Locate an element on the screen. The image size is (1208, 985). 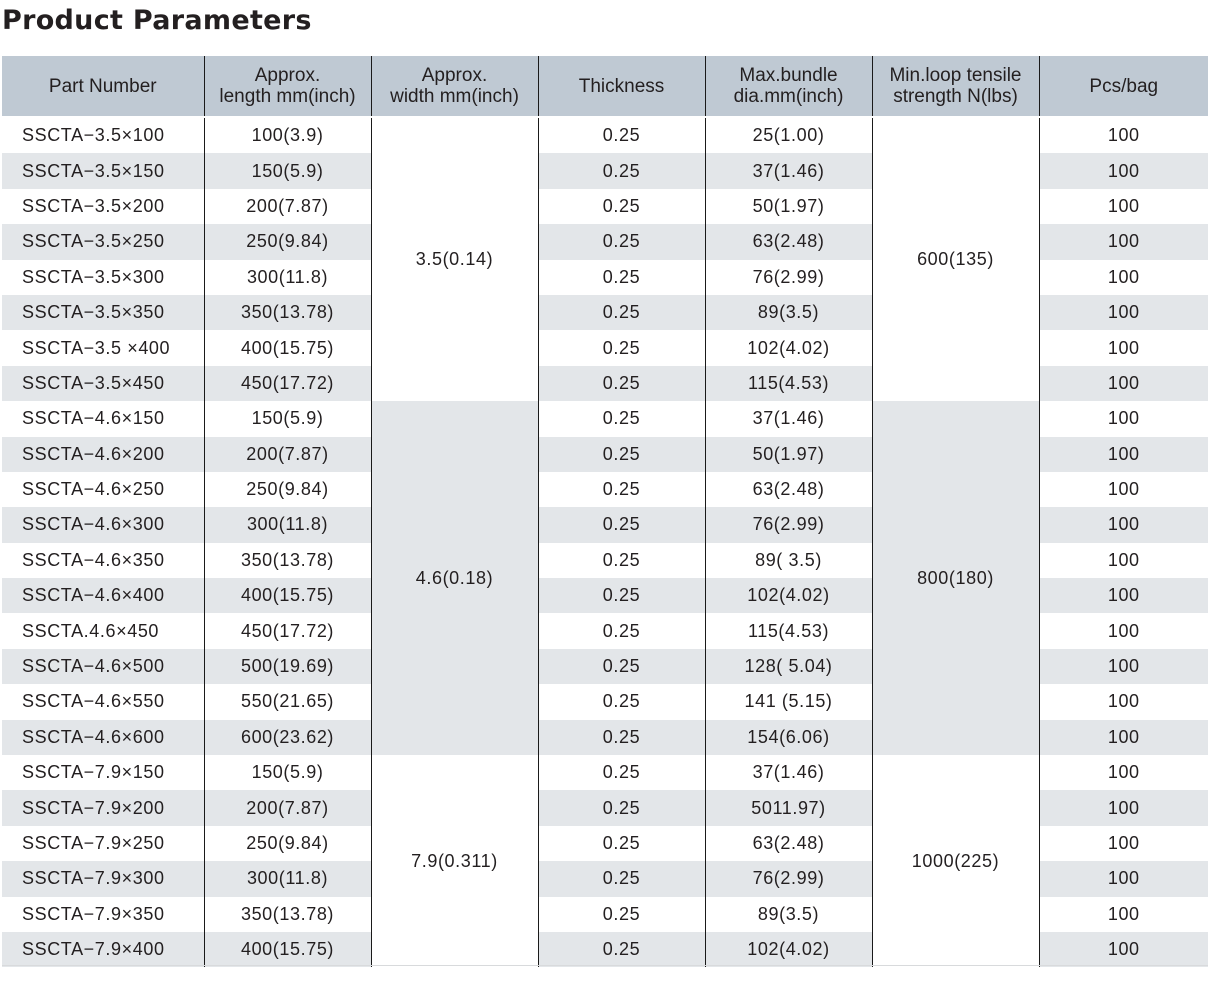
part-number-cell: SSCTA−3.5×300 is located at coordinates (103, 277).